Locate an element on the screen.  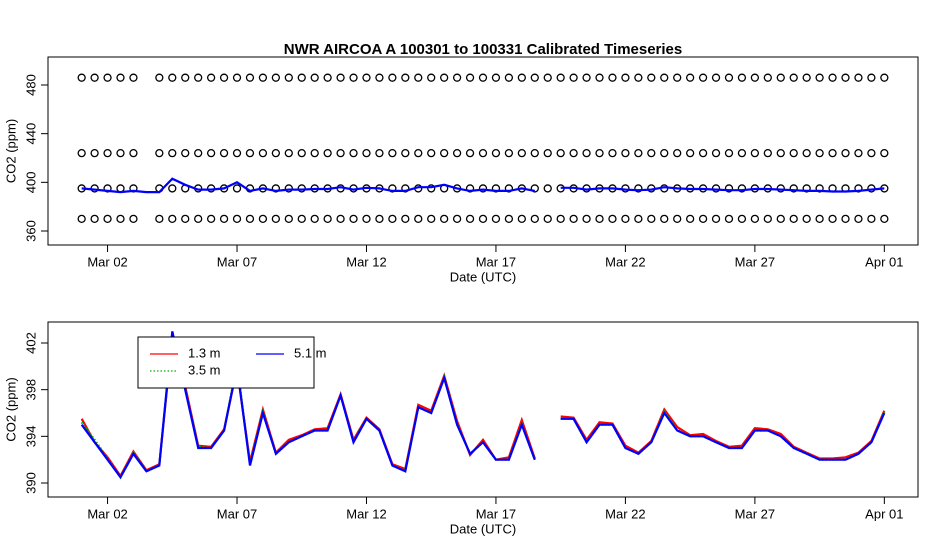
x-tick-label: Mar 12 is located at coordinates (366, 261).